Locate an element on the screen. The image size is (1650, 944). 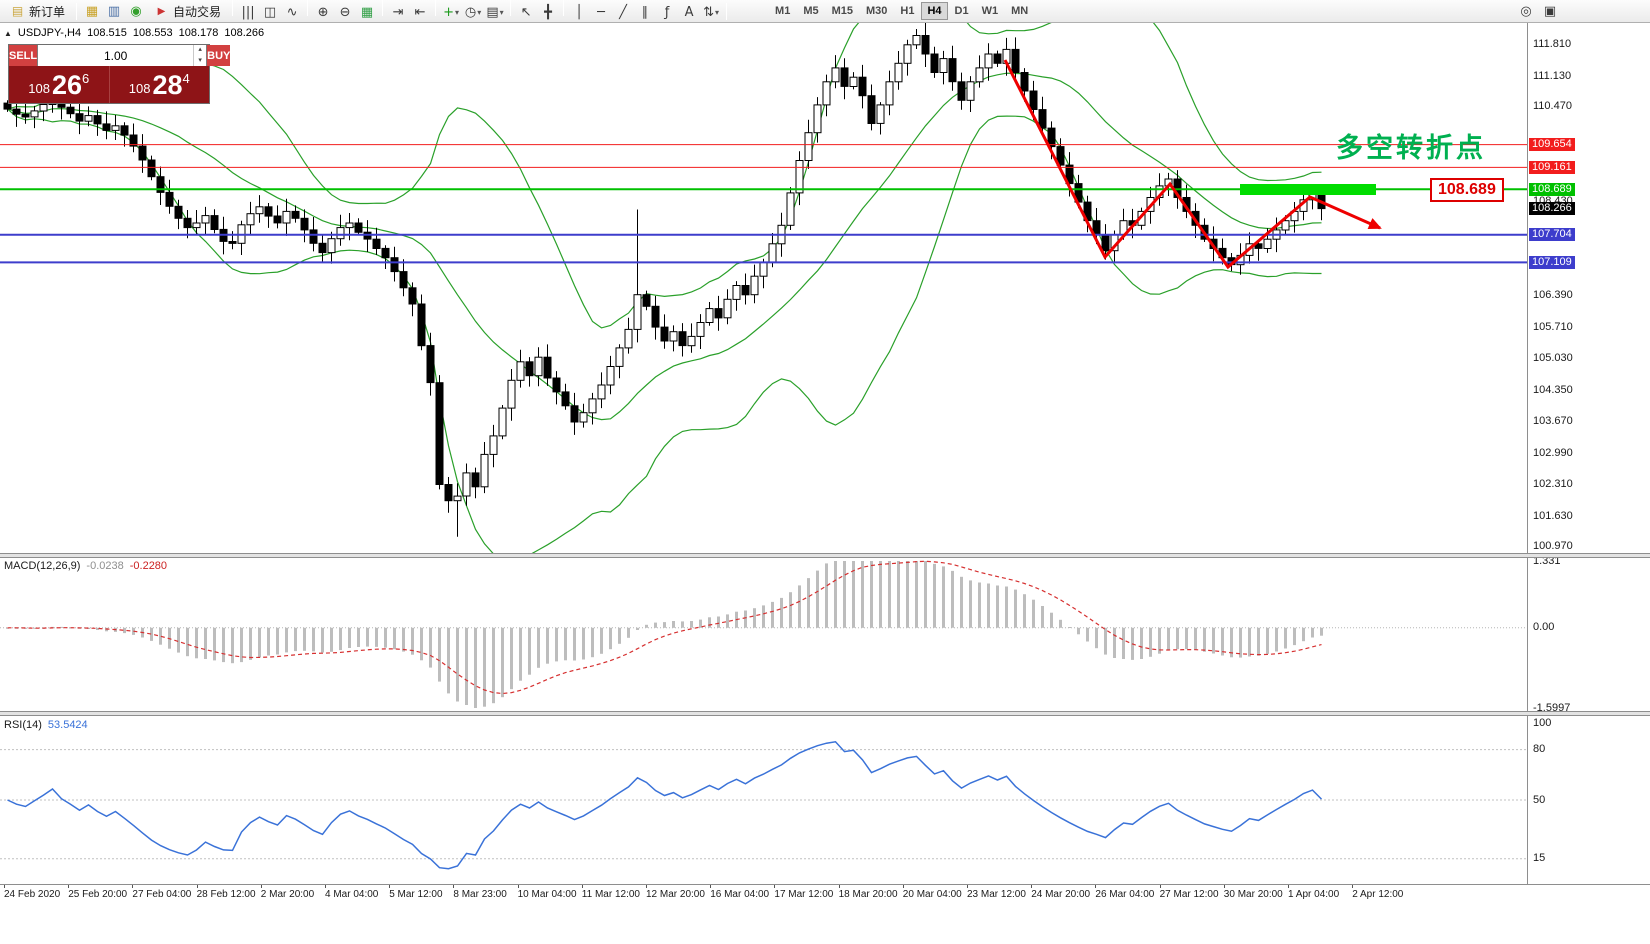
timeframe-d1: D1 is located at coordinates (962, 11).